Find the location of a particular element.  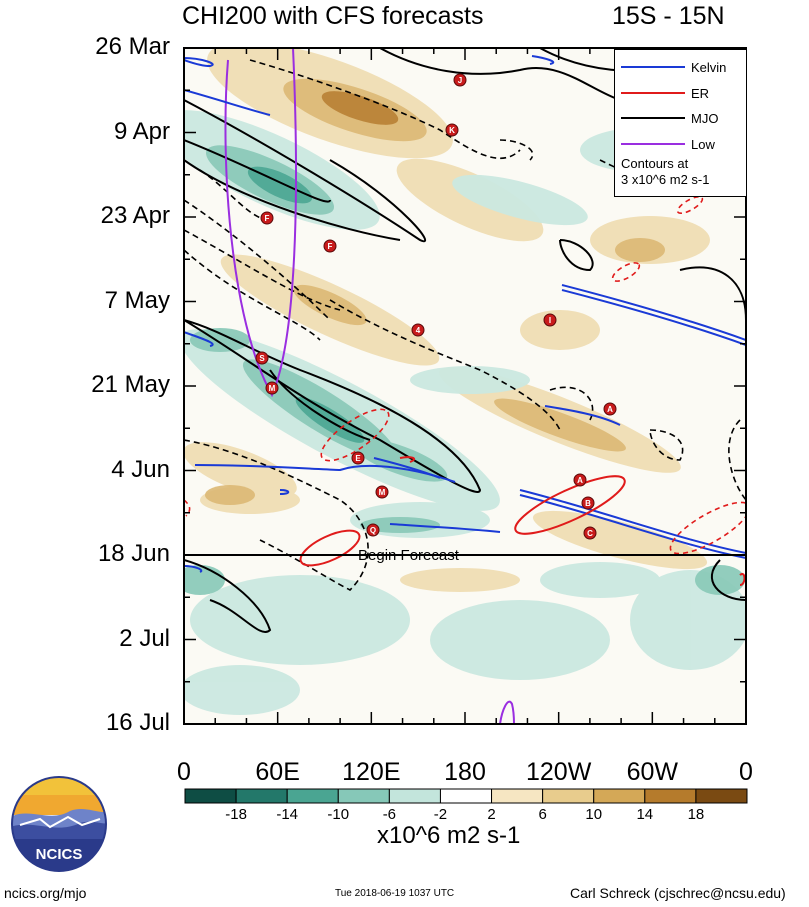

x-tick-label: 180 is located at coordinates (465, 772).